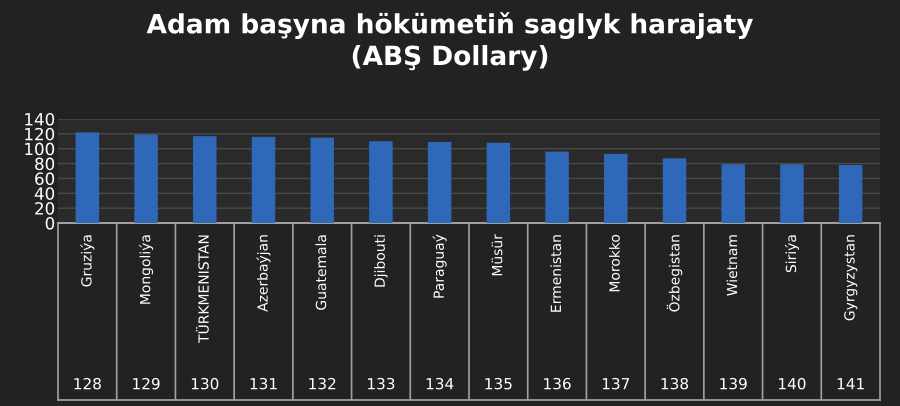  I want to click on text: 139, so click(733, 384).